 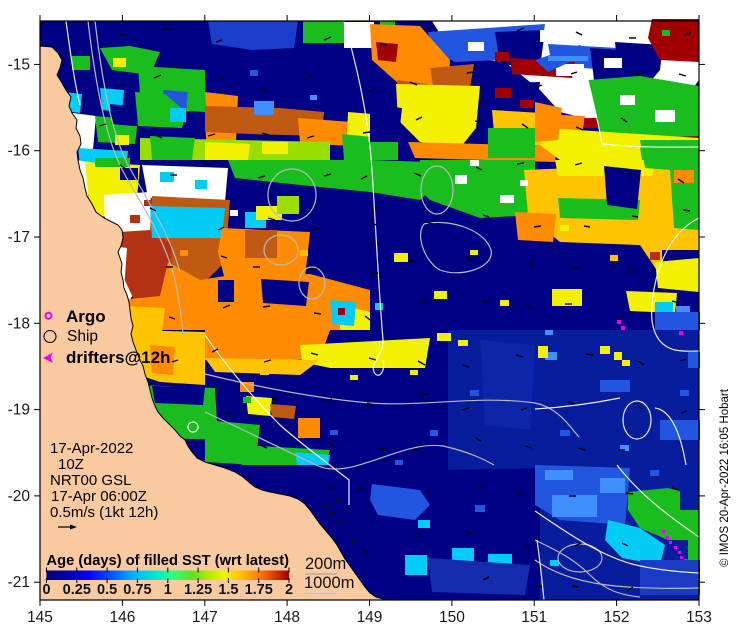 I want to click on svg-text: -21, so click(x=19, y=582).